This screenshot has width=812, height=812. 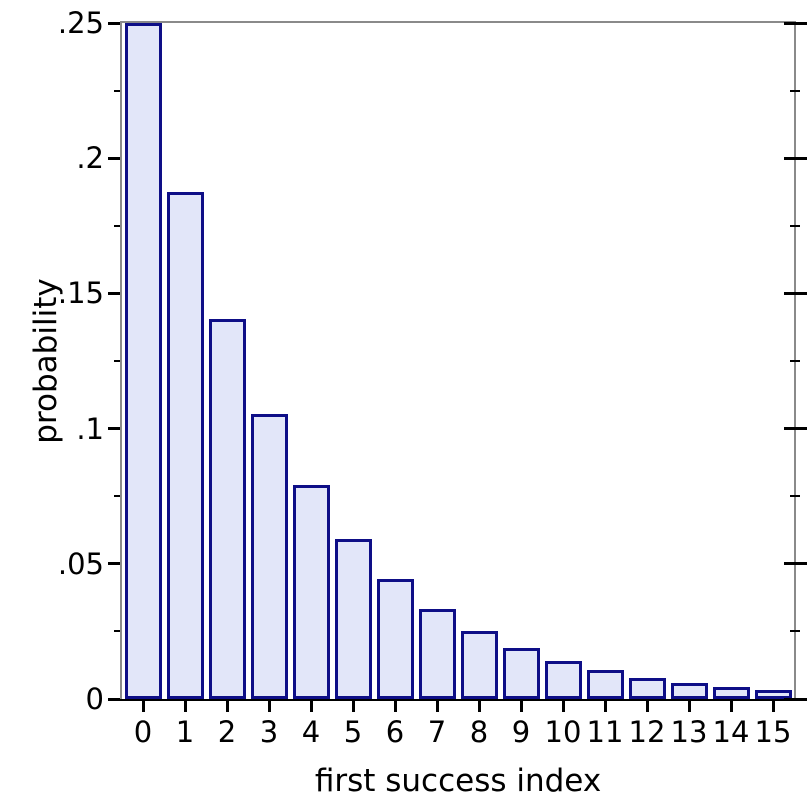 I want to click on x-tick-label: 4, so click(x=311, y=732).